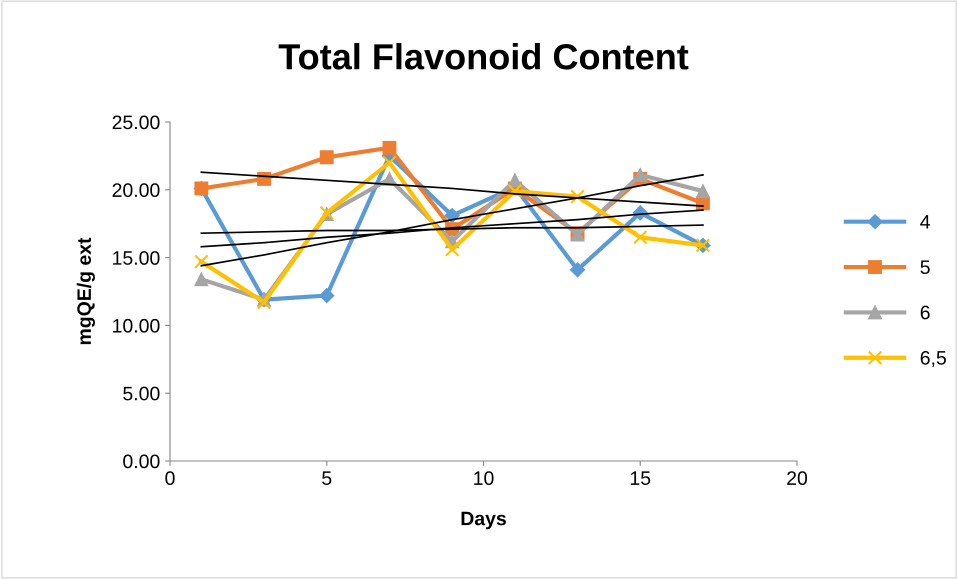 The image size is (958, 579). Describe the element at coordinates (925, 267) in the screenshot. I see `legend-label: 5` at that location.